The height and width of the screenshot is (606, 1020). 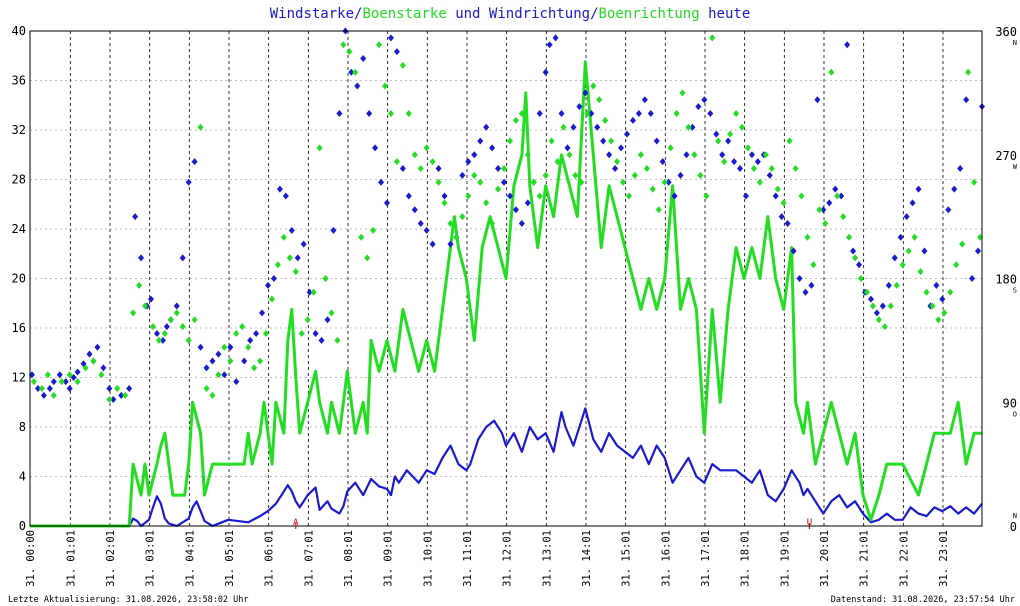 I want to click on compass-label: N, so click(x=1015, y=516).